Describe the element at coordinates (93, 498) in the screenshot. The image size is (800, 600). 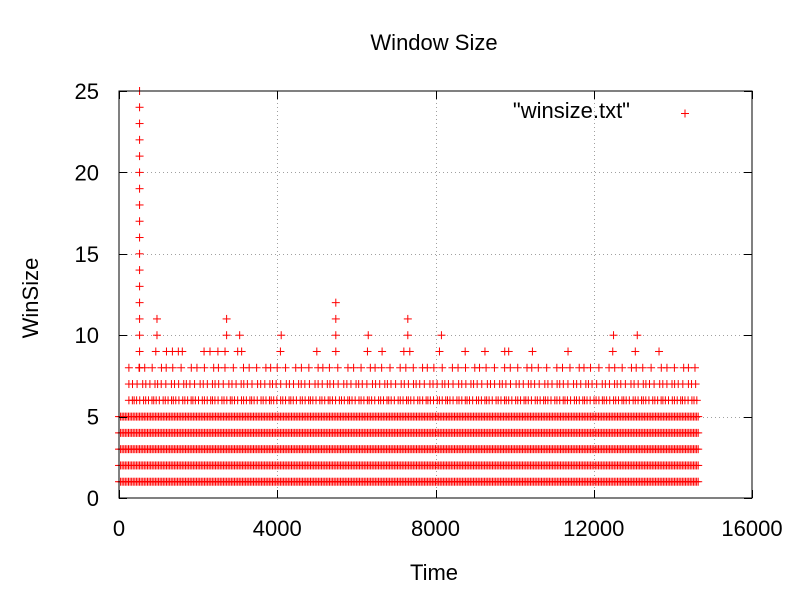
I see `y-tick-label: 0` at that location.